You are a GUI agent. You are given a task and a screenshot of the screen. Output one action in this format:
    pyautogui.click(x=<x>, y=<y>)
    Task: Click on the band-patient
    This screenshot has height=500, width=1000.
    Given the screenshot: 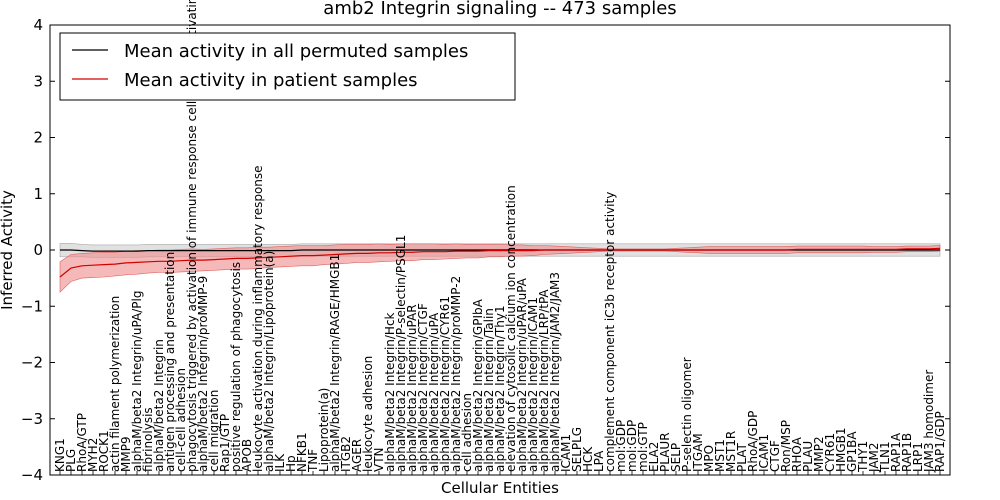 What is the action you would take?
    pyautogui.click(x=500, y=268)
    